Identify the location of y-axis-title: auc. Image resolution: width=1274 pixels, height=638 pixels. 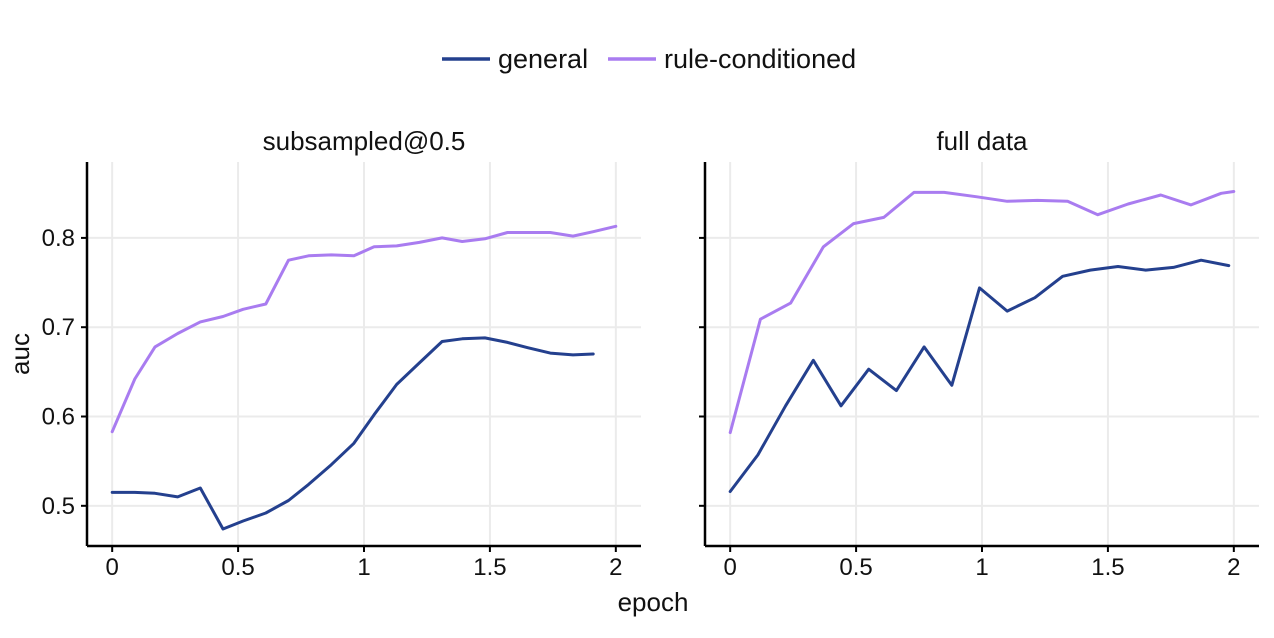
(20, 354).